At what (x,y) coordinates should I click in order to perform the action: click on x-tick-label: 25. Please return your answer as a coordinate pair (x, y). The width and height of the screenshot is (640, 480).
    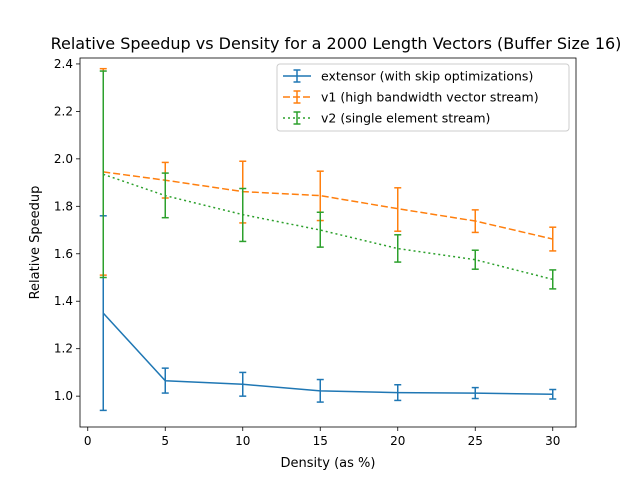
    Looking at the image, I should click on (475, 441).